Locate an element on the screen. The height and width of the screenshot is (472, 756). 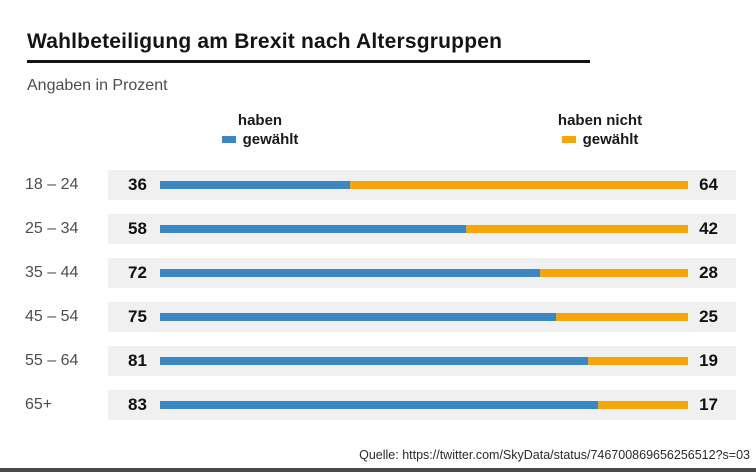
legend-item-not-voted: haben nicht gewählt is located at coordinates (600, 130).